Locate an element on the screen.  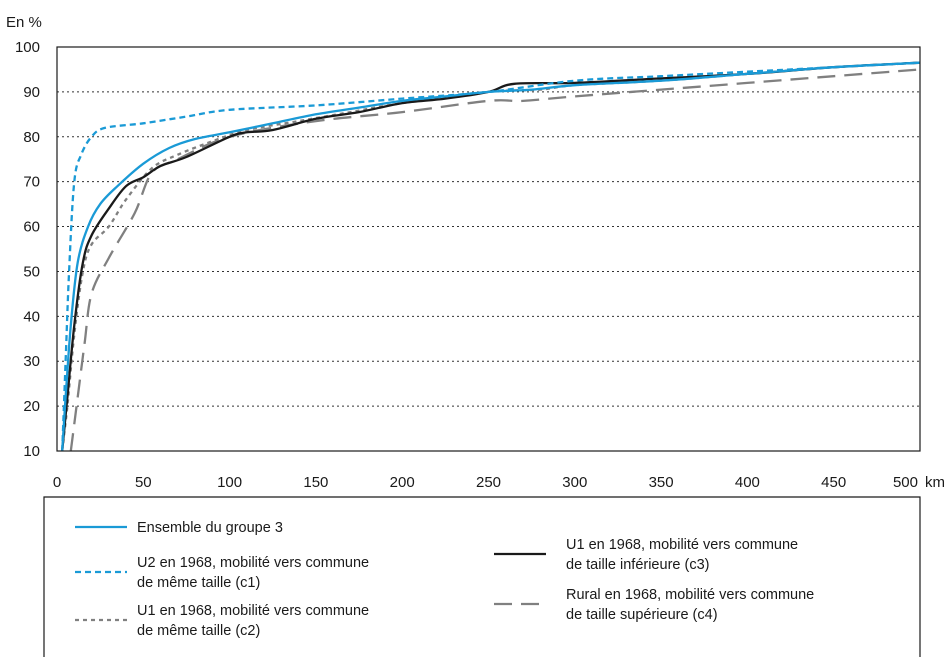
y-tick-label: 80 is located at coordinates (31, 137).